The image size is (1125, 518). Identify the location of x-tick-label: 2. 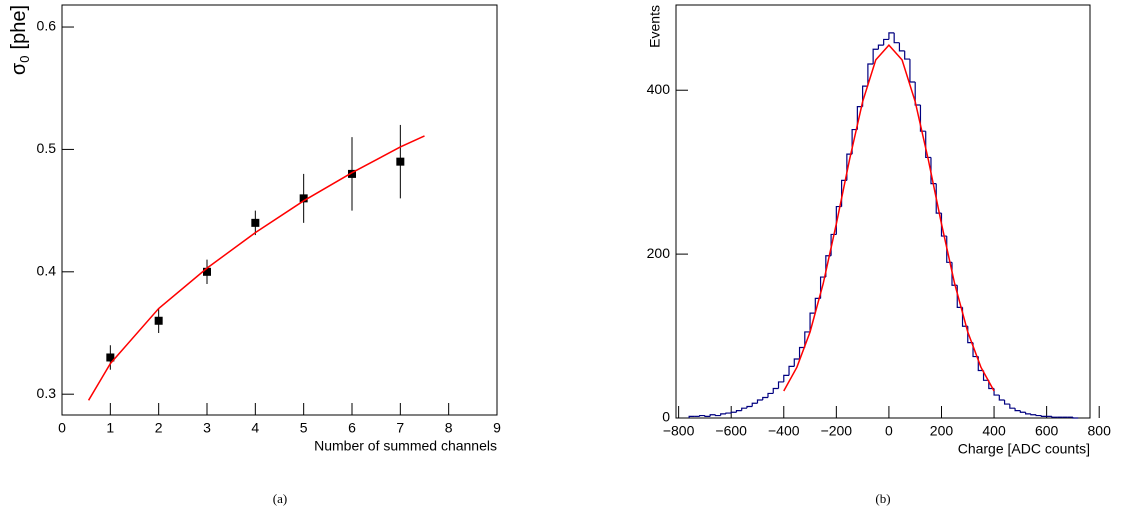
(159, 428).